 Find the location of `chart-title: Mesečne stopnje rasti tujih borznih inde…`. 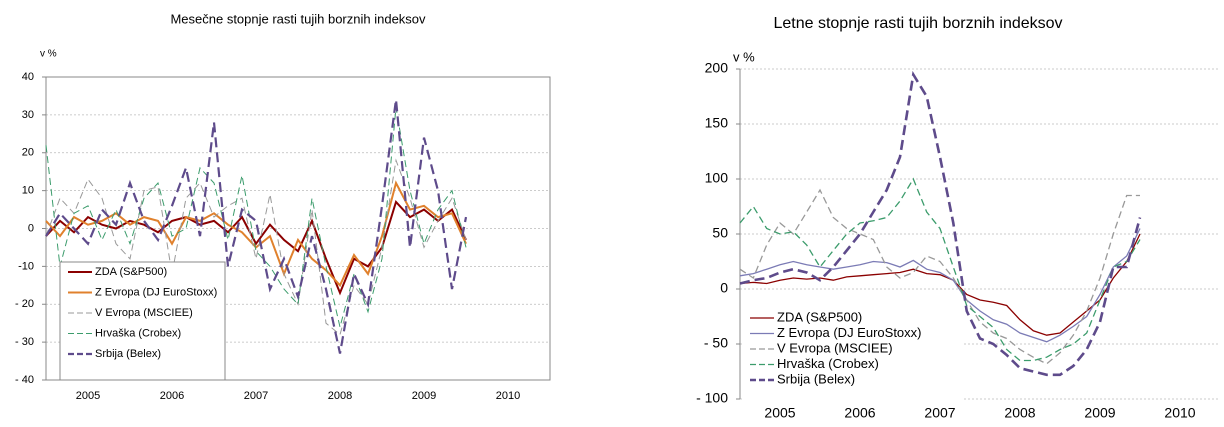

chart-title: Mesečne stopnje rasti tujih borznih inde… is located at coordinates (298, 18).